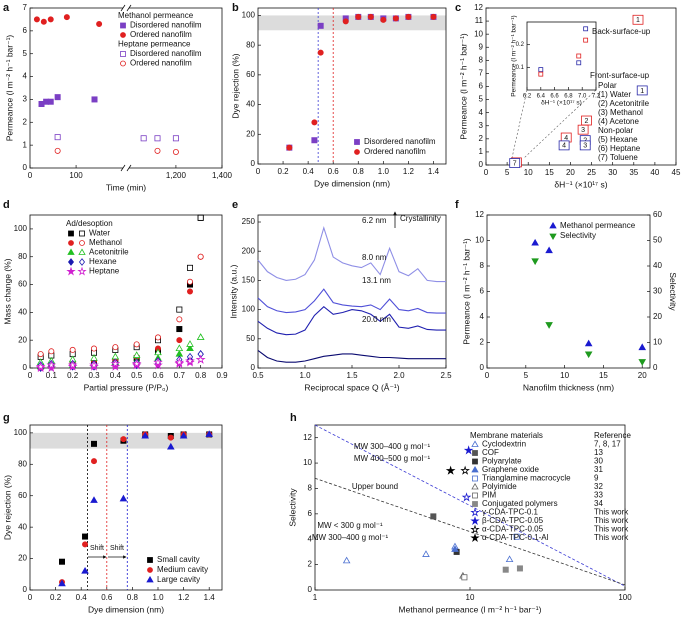 The image size is (685, 630). What do you see at coordinates (176, 175) in the screenshot?
I see `x-tick-label: 1,200` at bounding box center [176, 175].